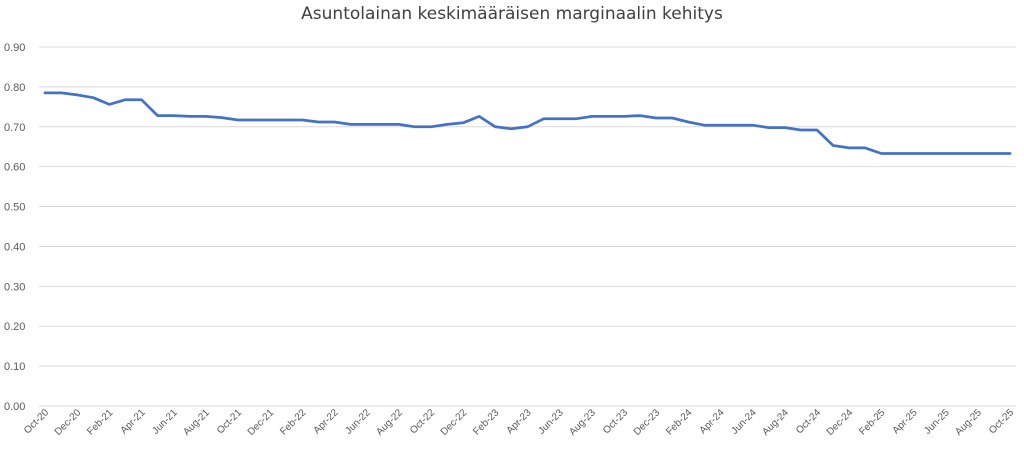 The image size is (1024, 456). I want to click on x-tick-label: Aug-21, so click(196, 422).